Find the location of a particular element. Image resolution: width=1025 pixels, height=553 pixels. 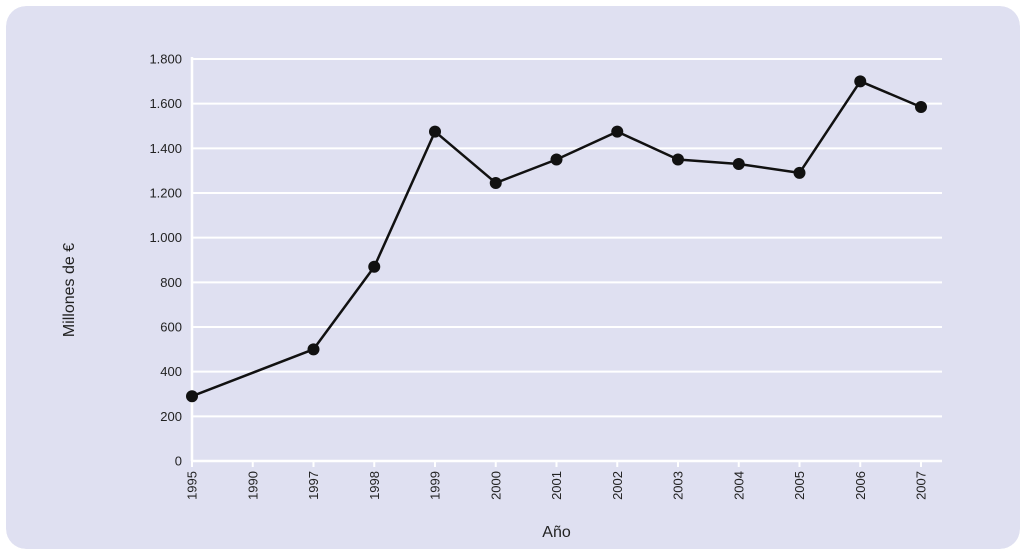

x-tick-label: 2000 is located at coordinates (495, 485).